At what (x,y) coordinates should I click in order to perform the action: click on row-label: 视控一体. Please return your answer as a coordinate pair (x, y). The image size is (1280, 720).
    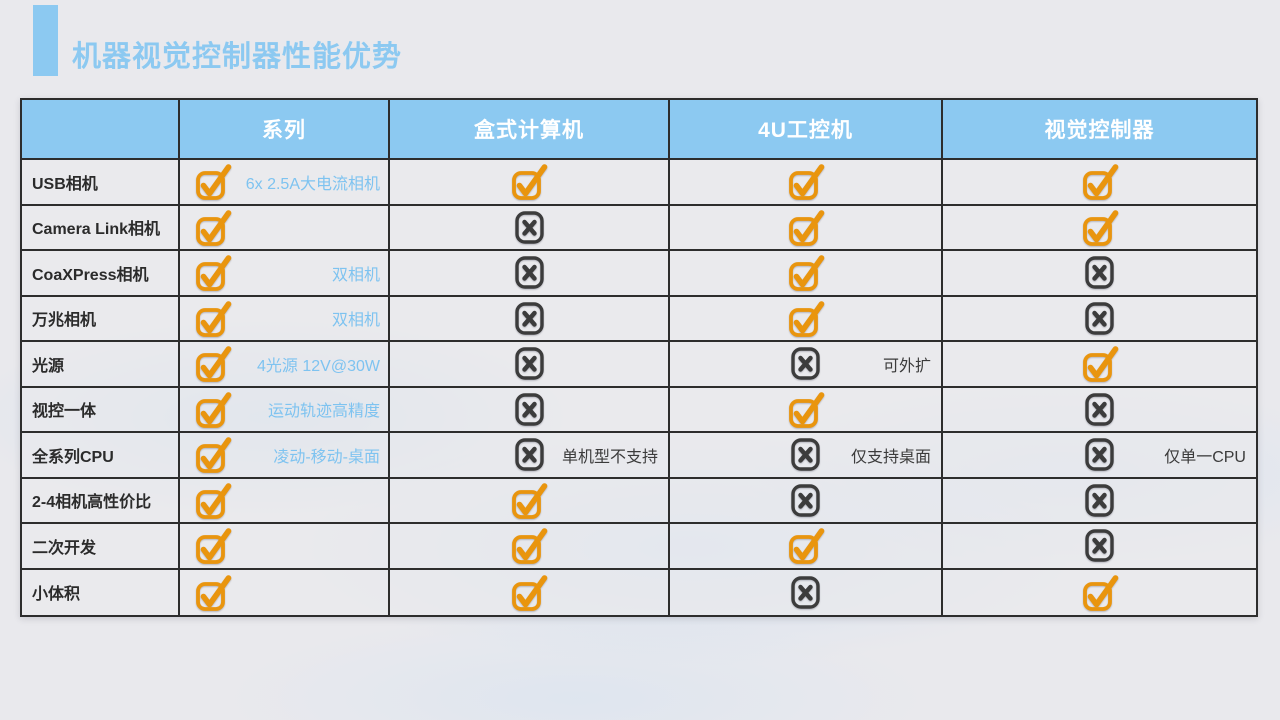
    Looking at the image, I should click on (101, 410).